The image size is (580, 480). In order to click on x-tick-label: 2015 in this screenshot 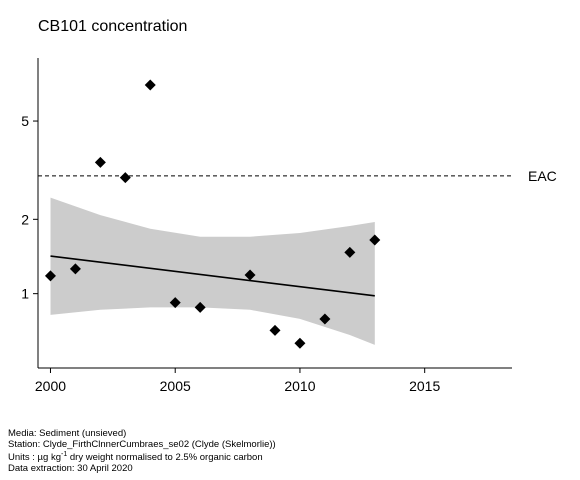, I will do `click(424, 386)`.